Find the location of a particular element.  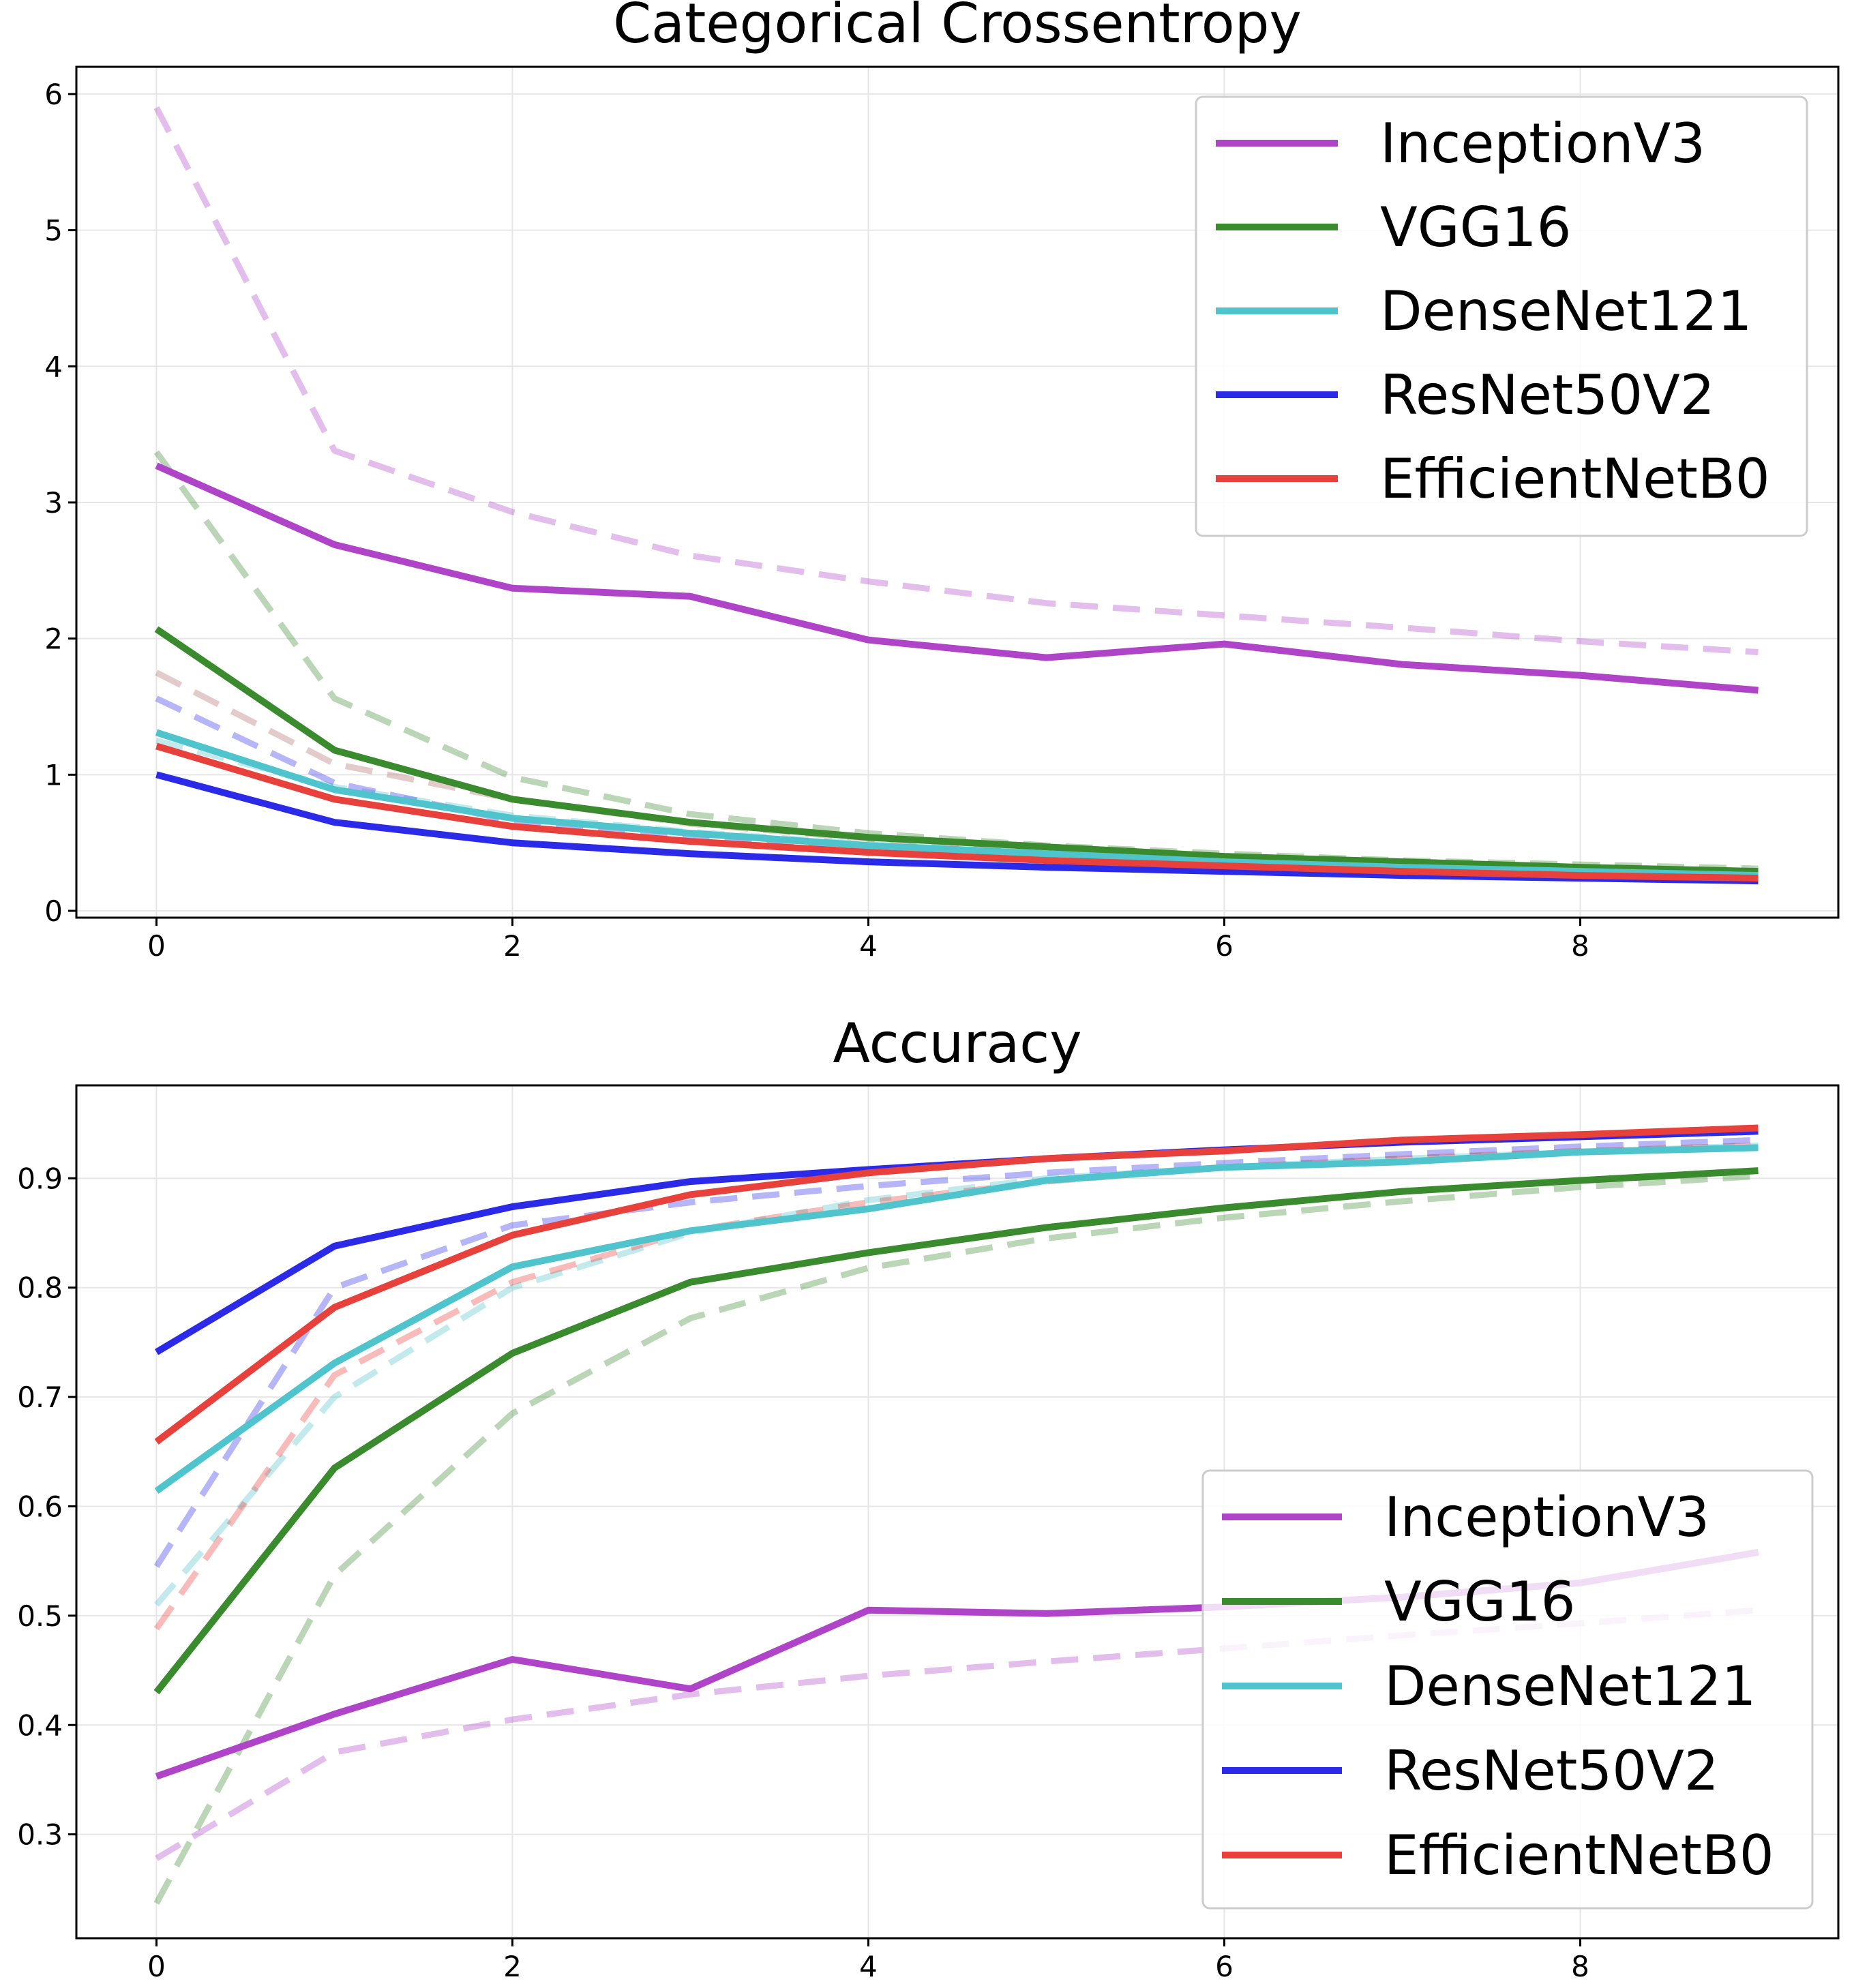

y-tick-label: 0.8 is located at coordinates (40, 1288).